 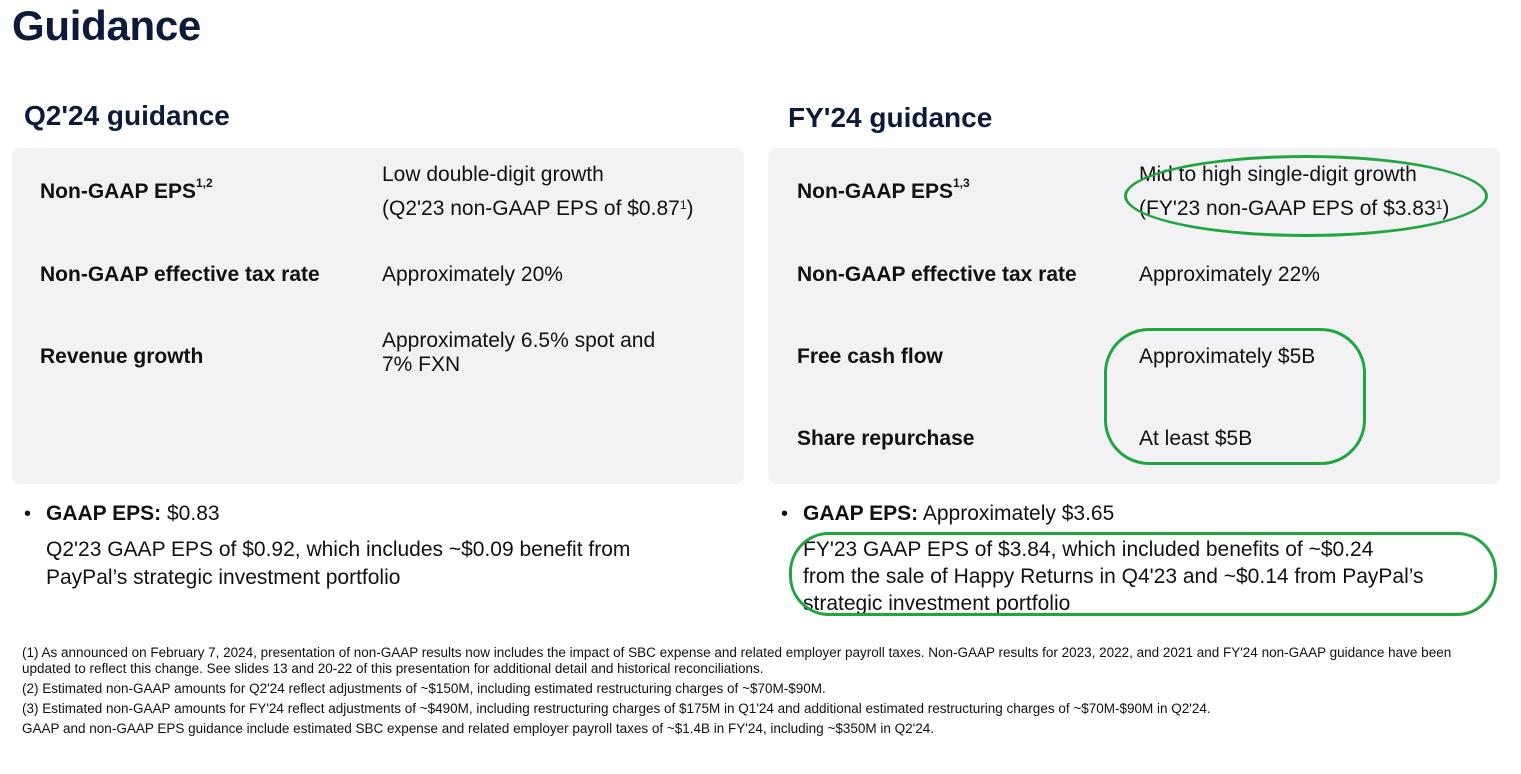 What do you see at coordinates (937, 274) in the screenshot?
I see `fy-tax-rate-label: Non-GAAP effective tax rate` at bounding box center [937, 274].